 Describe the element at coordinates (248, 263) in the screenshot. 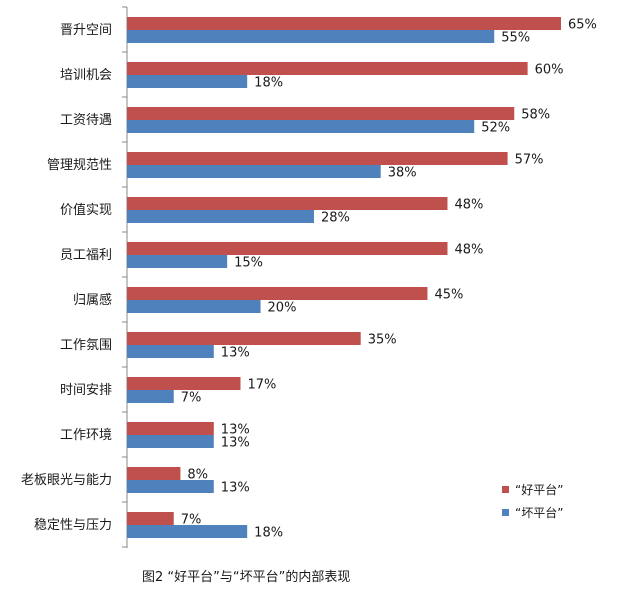

I see `data-label: 15%` at that location.